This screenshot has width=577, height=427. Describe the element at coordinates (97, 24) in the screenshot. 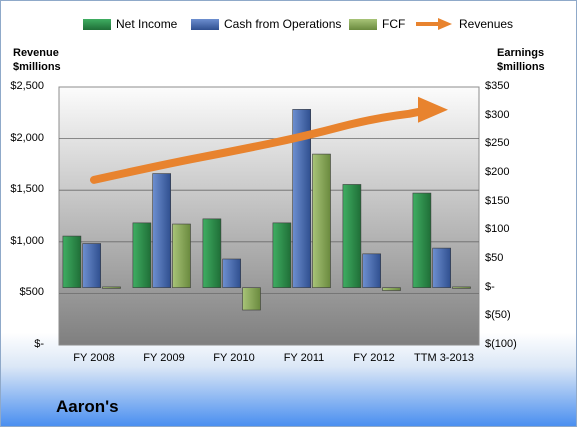

I see `legend-swatch-net-income` at that location.